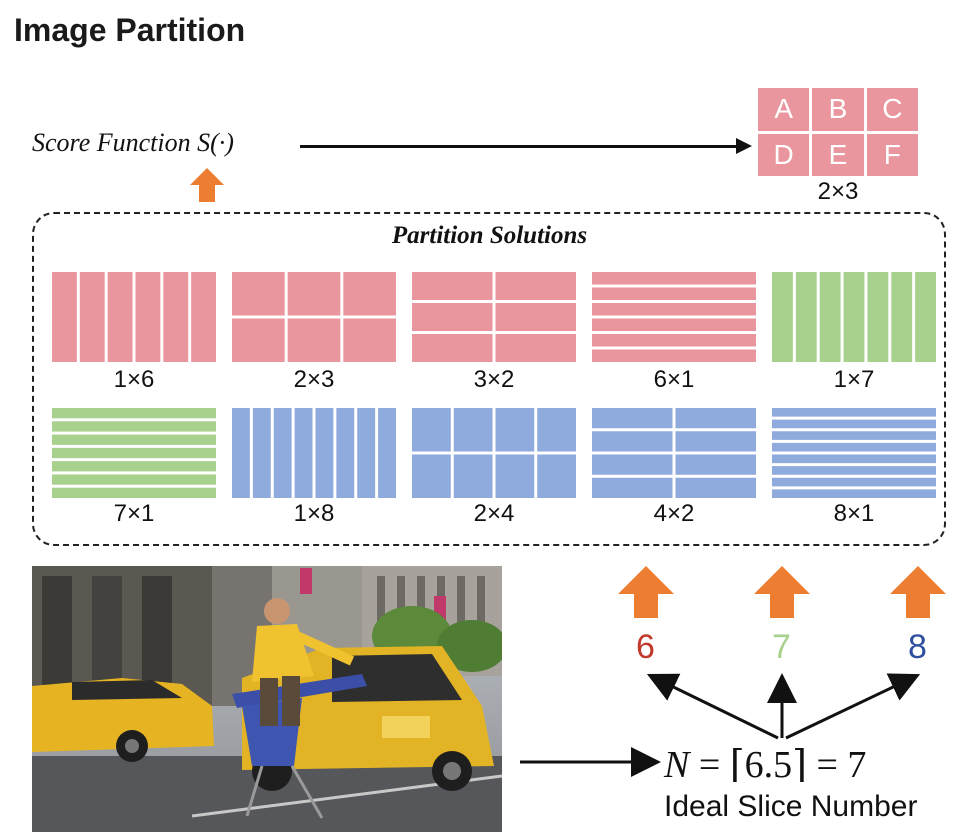  Describe the element at coordinates (854, 513) in the screenshot. I see `partition-label-8x1: 8×1` at that location.